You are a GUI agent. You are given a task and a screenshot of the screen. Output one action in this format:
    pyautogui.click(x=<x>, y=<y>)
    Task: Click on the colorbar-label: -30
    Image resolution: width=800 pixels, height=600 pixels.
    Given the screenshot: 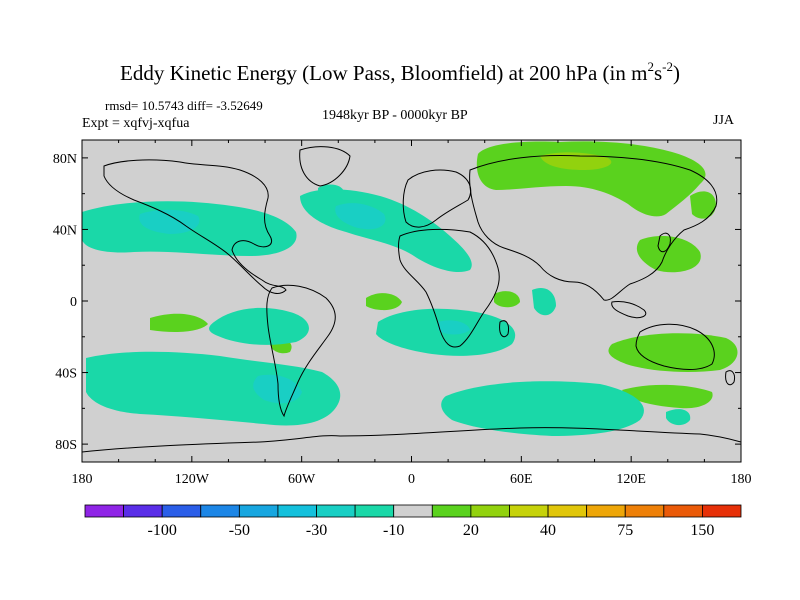 What is the action you would take?
    pyautogui.click(x=316, y=530)
    